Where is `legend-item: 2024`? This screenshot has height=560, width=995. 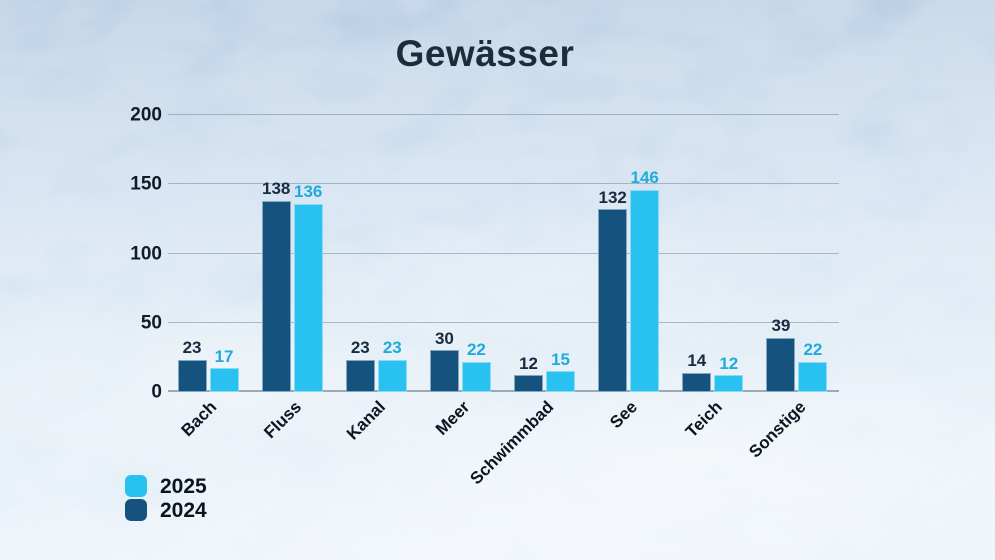
legend-item: 2024 is located at coordinates (166, 510).